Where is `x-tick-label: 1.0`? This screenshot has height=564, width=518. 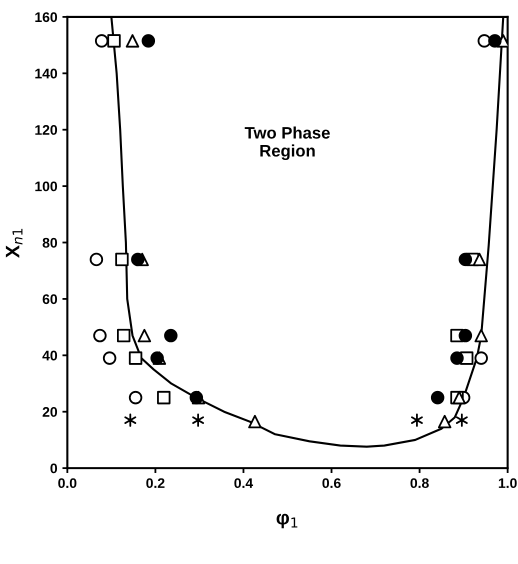 x-tick-label: 1.0 is located at coordinates (507, 483).